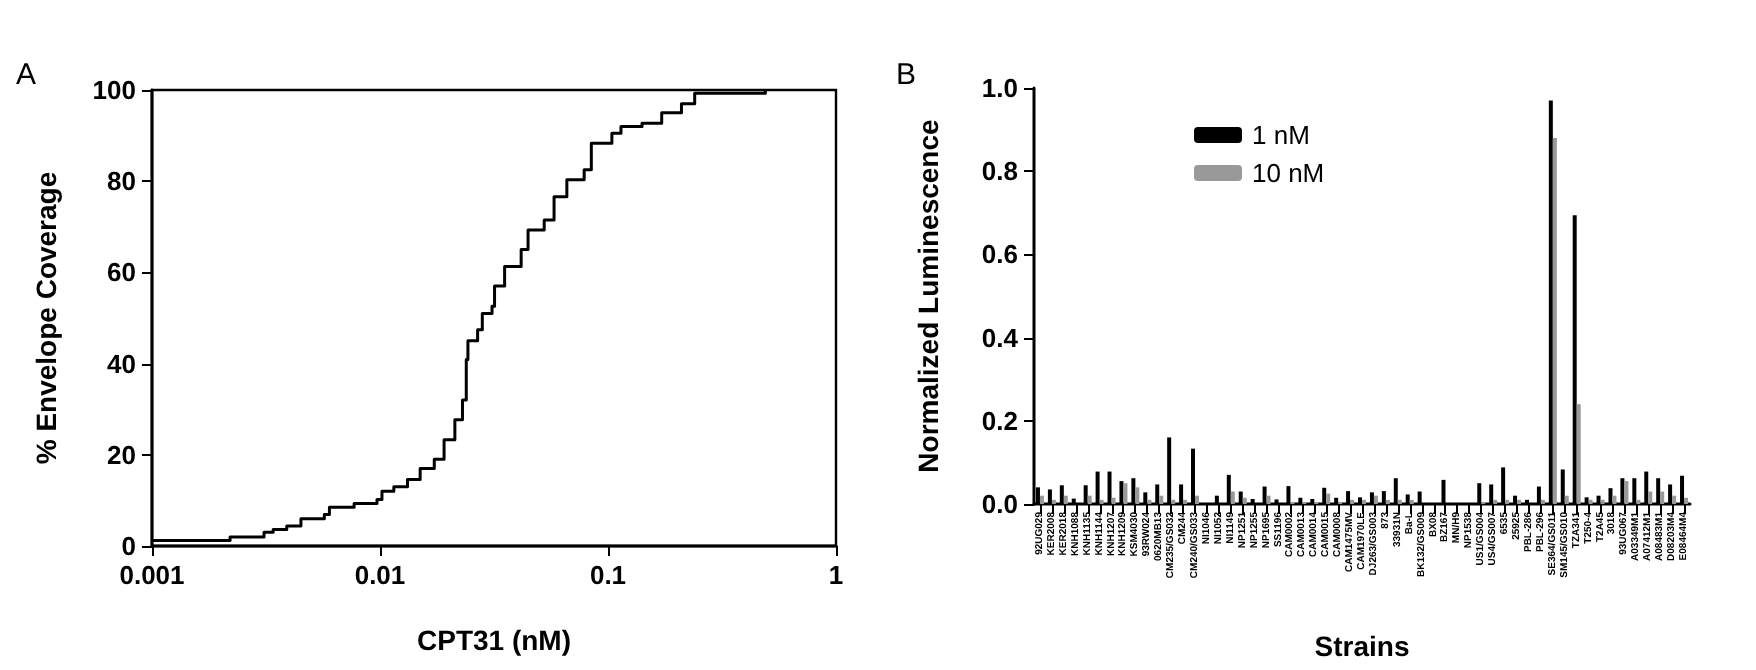 This screenshot has width=1756, height=670. Describe the element at coordinates (46, 318) in the screenshot. I see `y-axis-title: % Envelope Coverage` at that location.